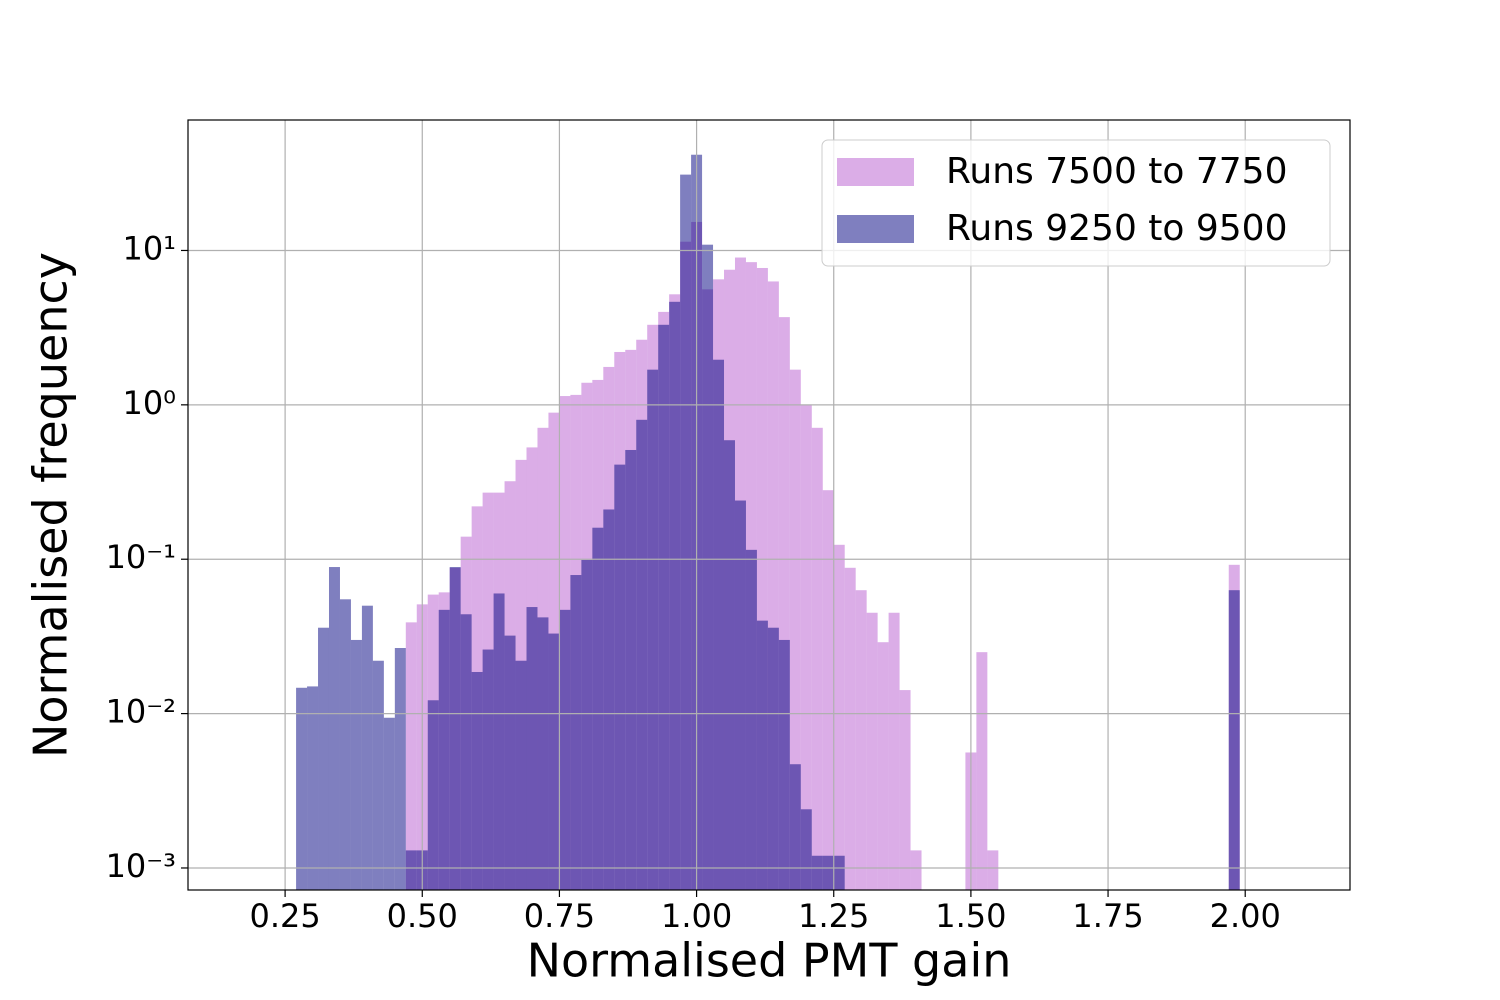 The width and height of the screenshot is (1500, 1000). What do you see at coordinates (696, 916) in the screenshot?
I see `x-tick-label: 1.00` at bounding box center [696, 916].